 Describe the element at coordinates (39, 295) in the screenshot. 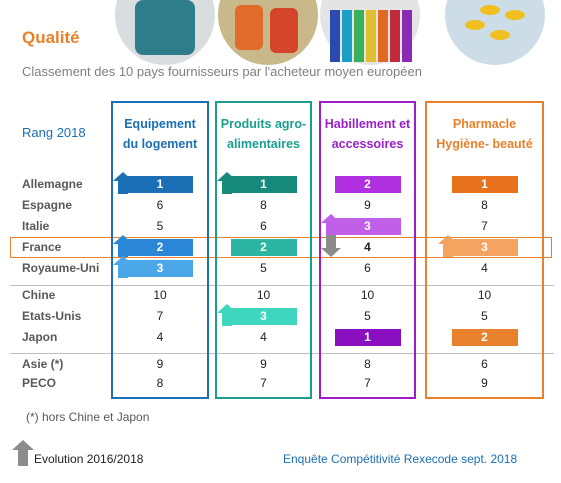

I see `country: Chine` at that location.